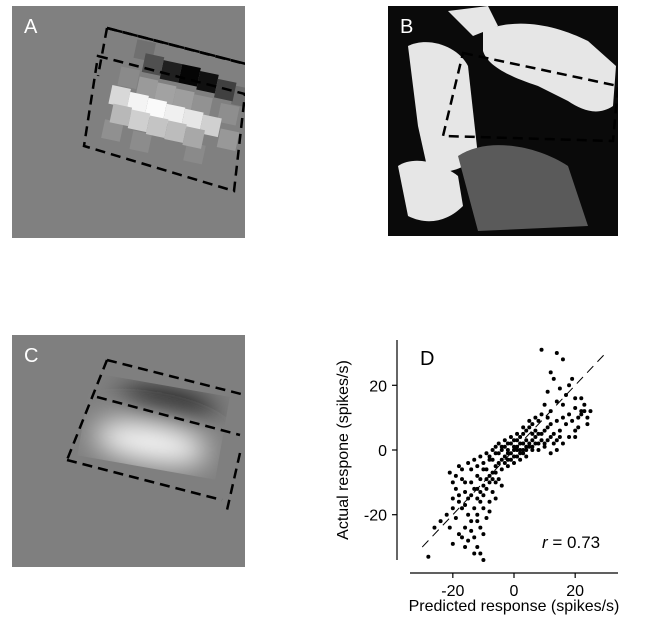 The height and width of the screenshot is (624, 662). Describe the element at coordinates (176, 377) in the screenshot. I see `panel-c-box-top` at that location.